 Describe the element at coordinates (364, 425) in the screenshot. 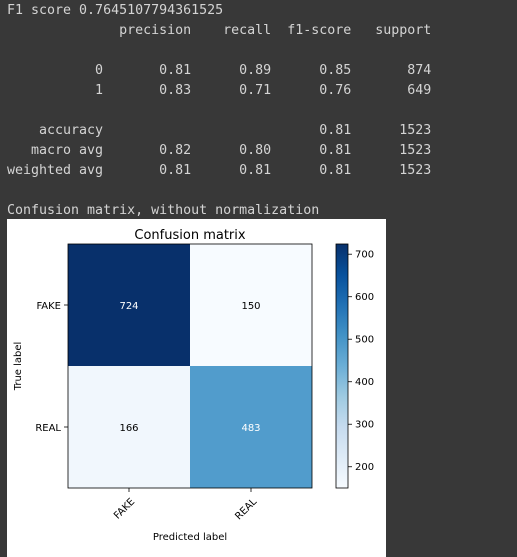

I see `colorbar-tick-label: 300` at that location.